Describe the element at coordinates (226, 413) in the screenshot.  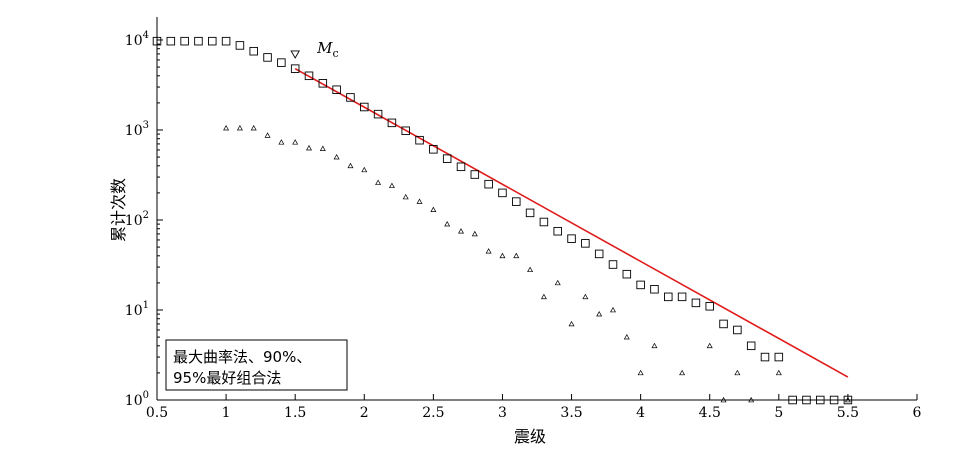
I see `x-tick-label: 1` at that location.